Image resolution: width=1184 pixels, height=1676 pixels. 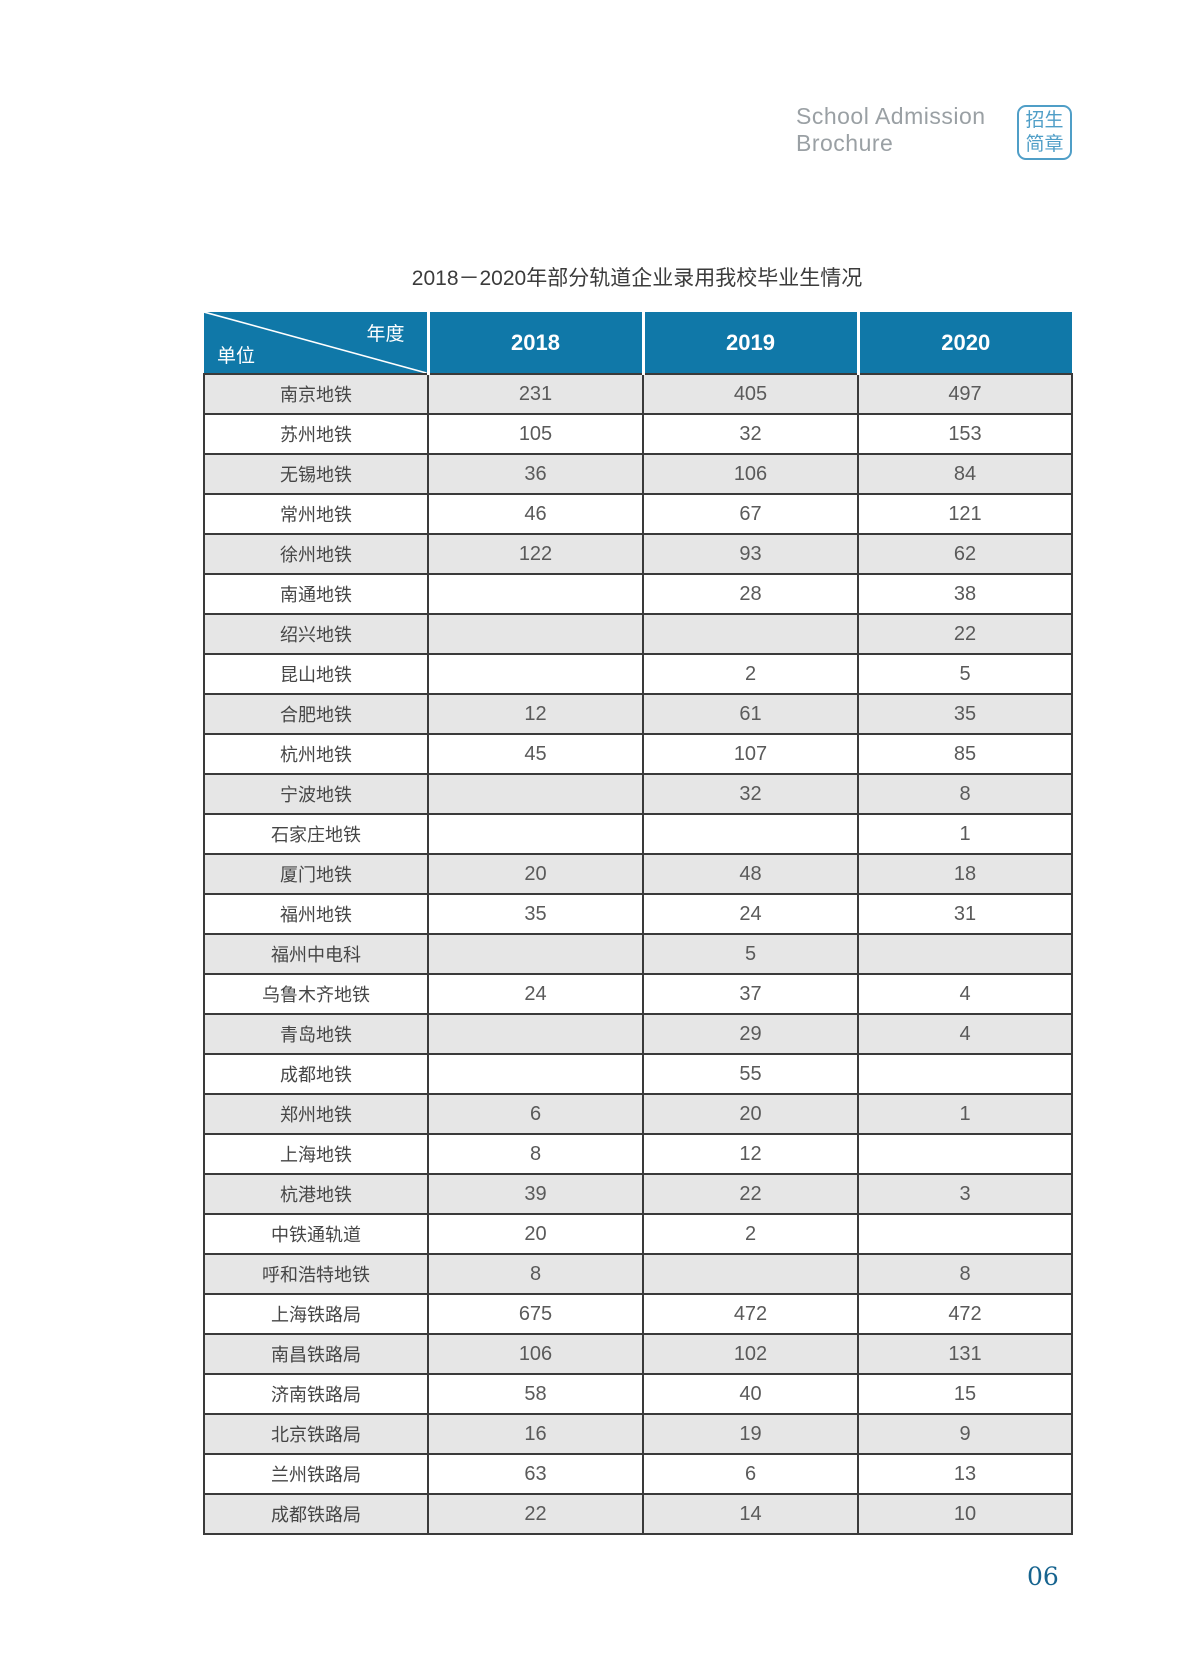 What do you see at coordinates (316, 634) in the screenshot?
I see `unit-cell: 绍兴地铁` at bounding box center [316, 634].